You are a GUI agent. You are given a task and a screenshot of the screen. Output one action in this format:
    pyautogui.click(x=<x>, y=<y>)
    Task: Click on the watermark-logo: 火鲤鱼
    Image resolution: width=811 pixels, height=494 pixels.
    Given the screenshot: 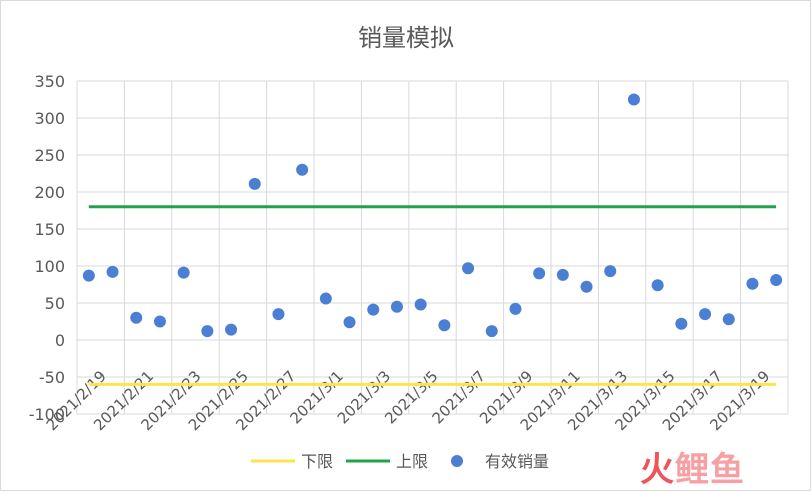 What is the action you would take?
    pyautogui.click(x=692, y=466)
    